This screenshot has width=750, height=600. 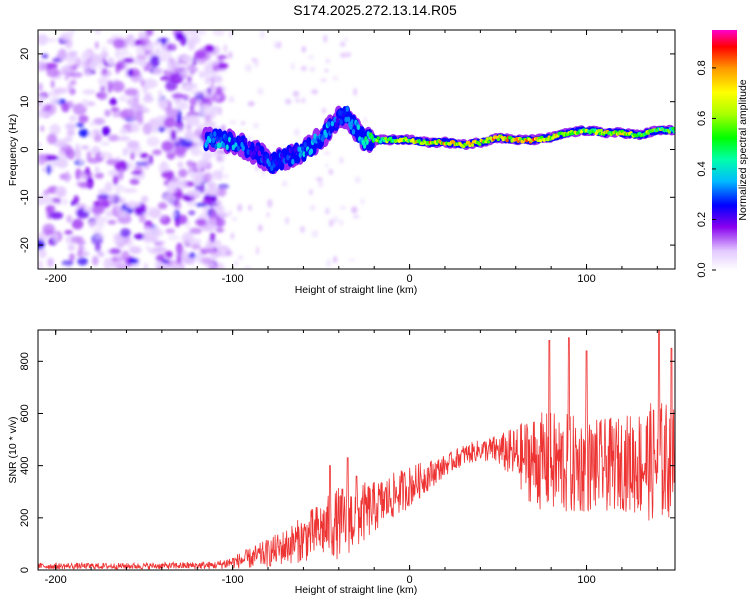 I want to click on snr-x-label: Height of straight line (km), so click(x=356, y=590).